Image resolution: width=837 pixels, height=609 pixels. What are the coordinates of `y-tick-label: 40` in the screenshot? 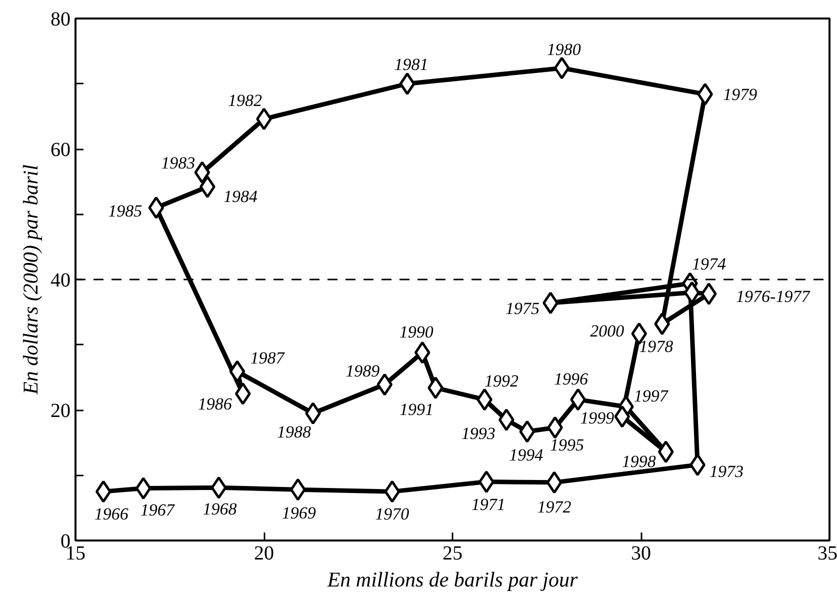 It's located at (60, 281).